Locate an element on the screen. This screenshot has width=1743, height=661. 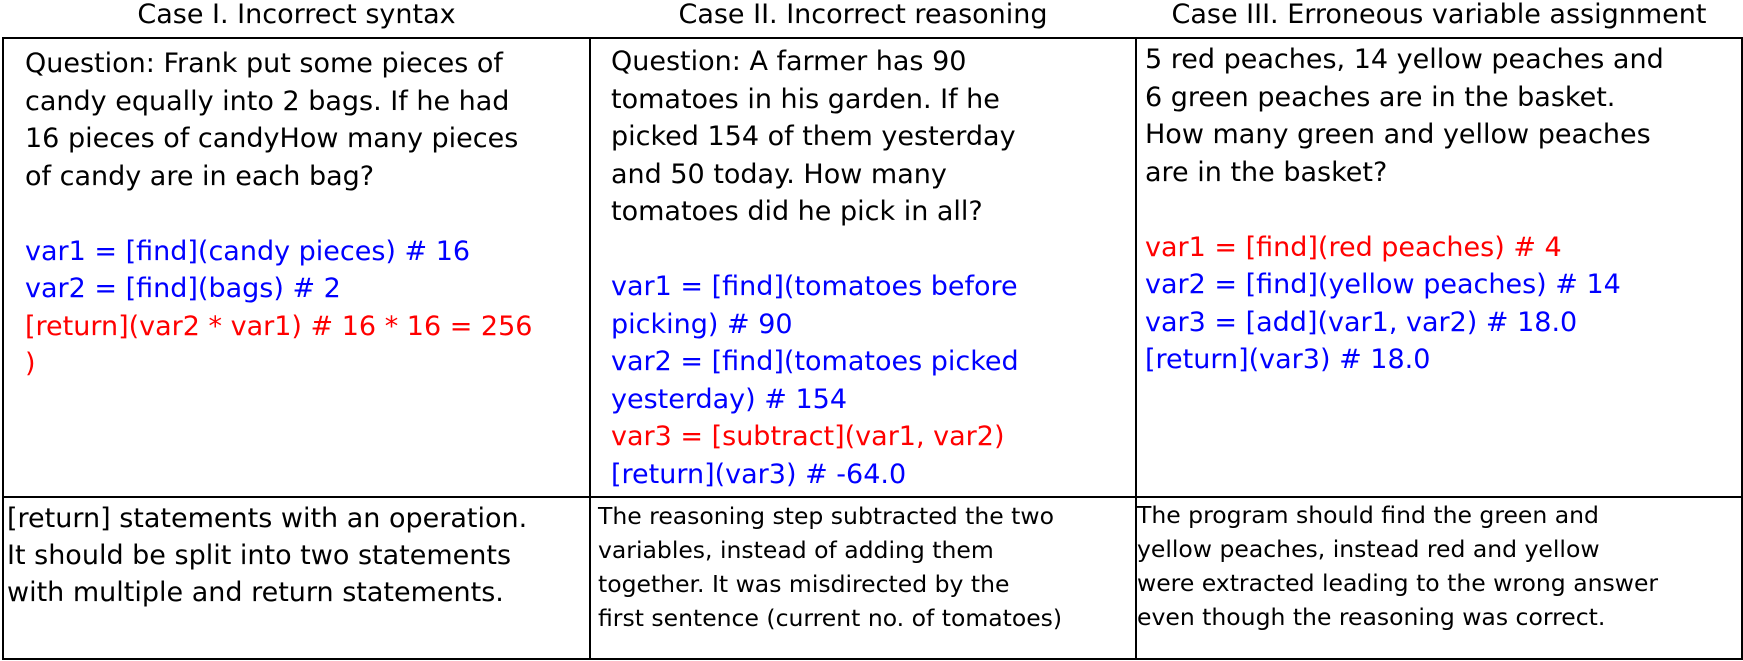
code-line: ) is located at coordinates (30, 363).